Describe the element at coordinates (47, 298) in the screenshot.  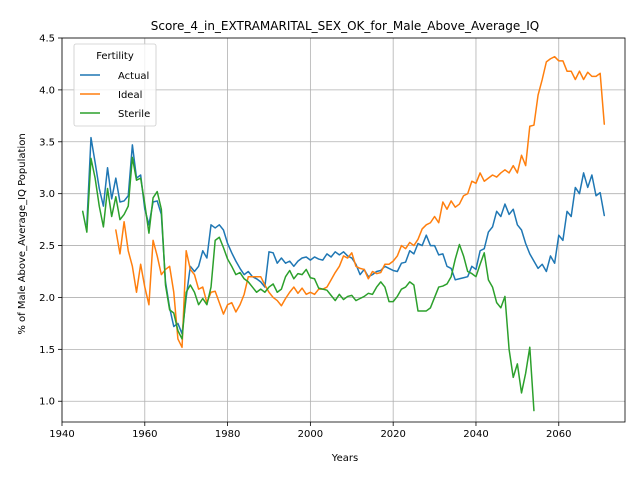
I see `y-tick-label: 2.0` at that location.